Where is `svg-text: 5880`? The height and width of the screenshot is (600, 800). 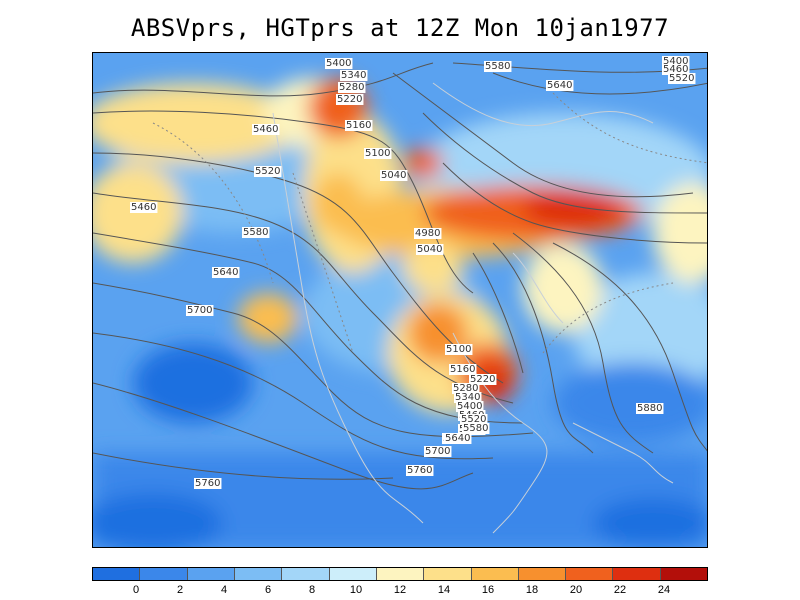
svg-text: 5880 is located at coordinates (649, 408).